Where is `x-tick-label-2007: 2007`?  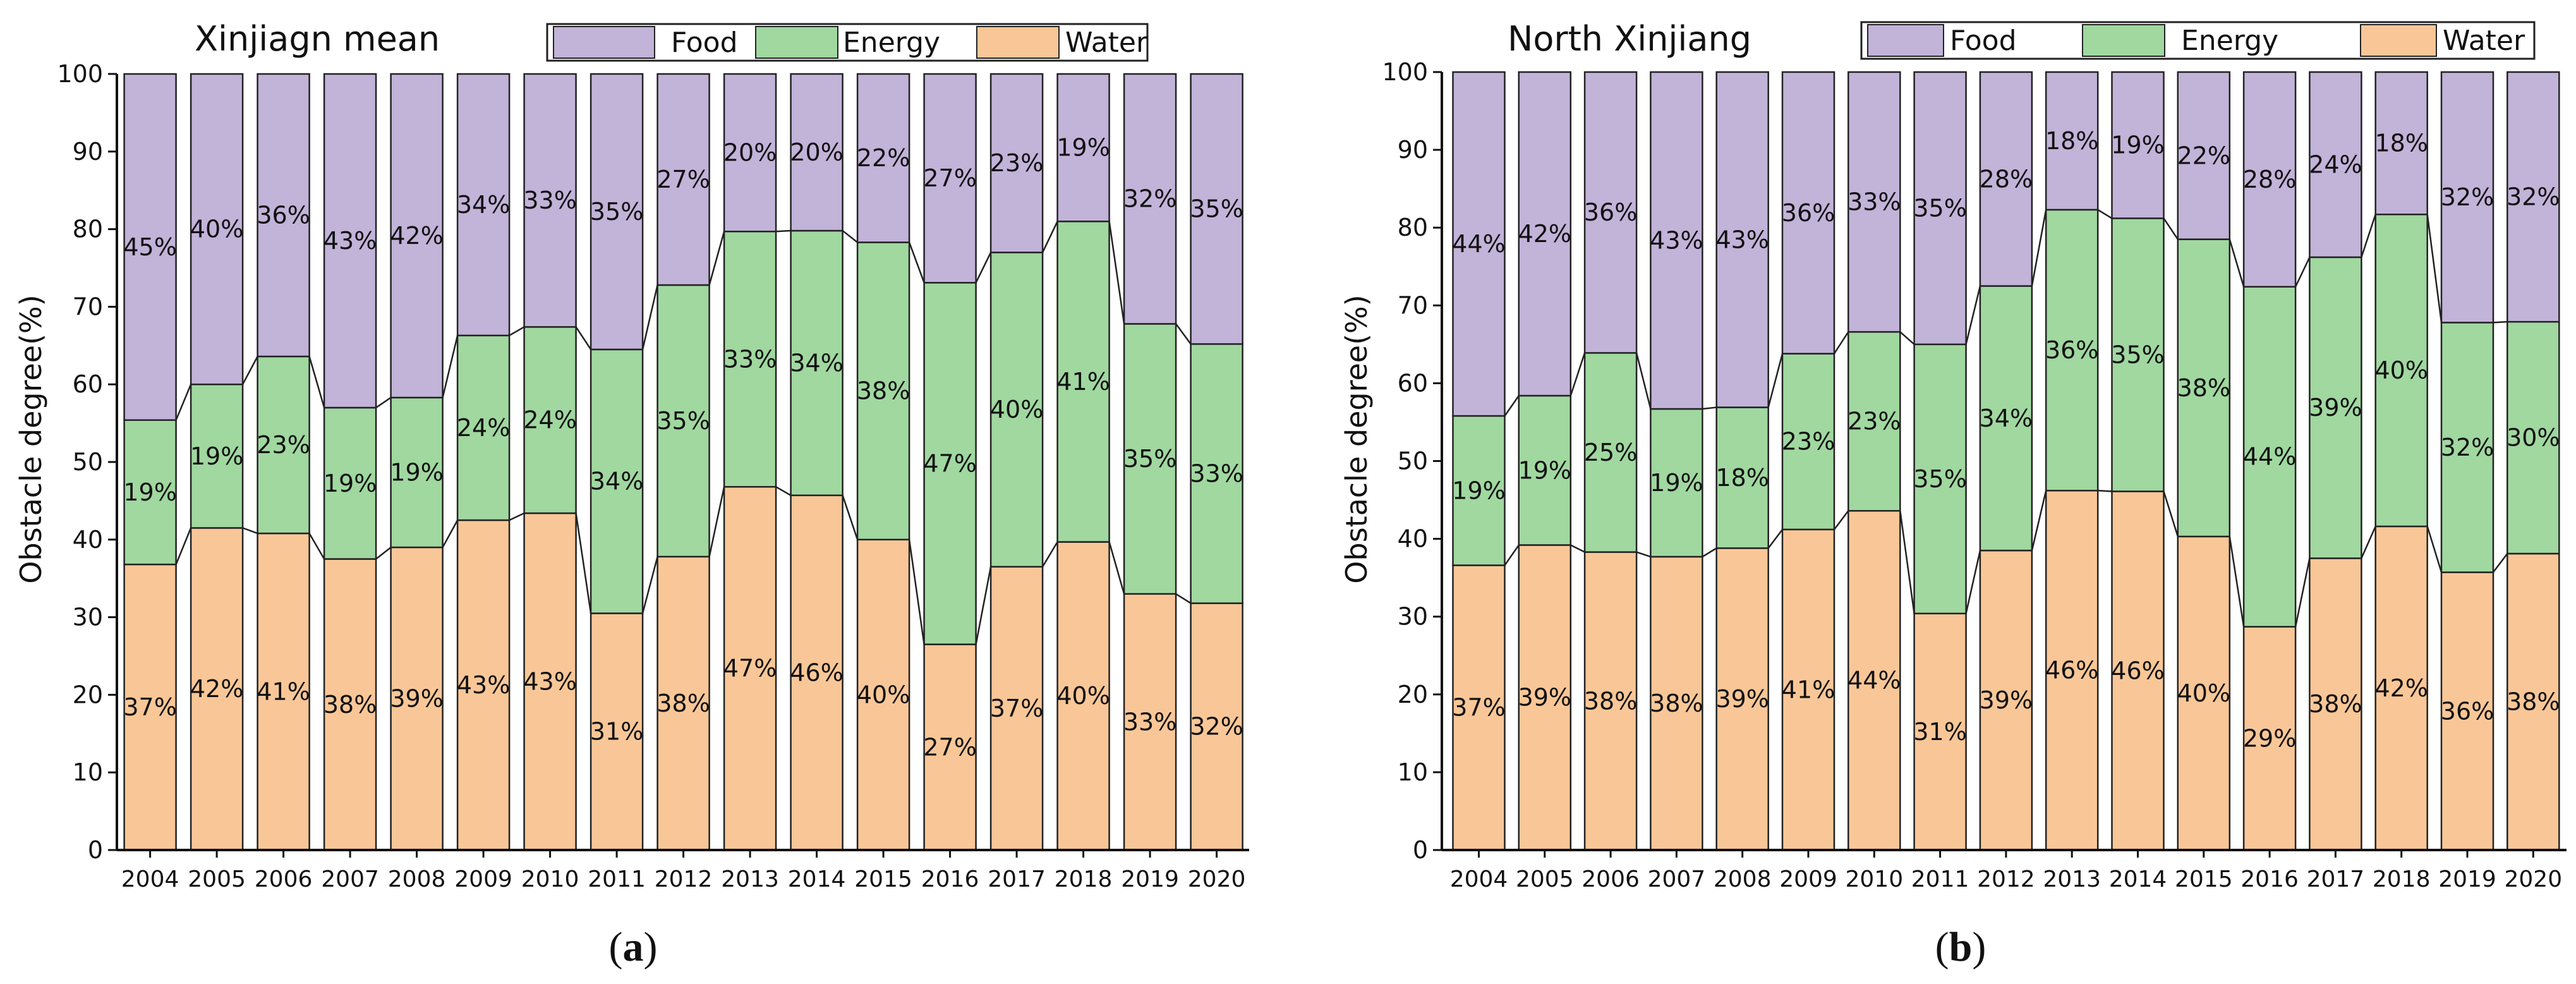
x-tick-label-2007: 2007 is located at coordinates (350, 879).